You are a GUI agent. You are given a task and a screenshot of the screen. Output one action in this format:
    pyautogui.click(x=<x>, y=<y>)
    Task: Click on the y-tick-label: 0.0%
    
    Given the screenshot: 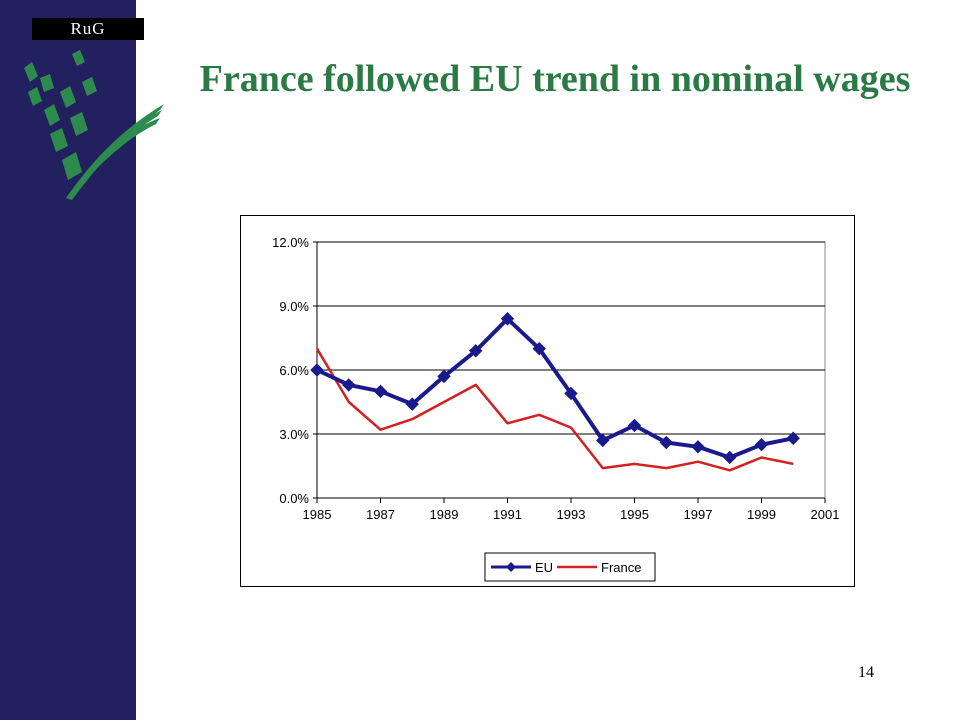 What is the action you would take?
    pyautogui.click(x=294, y=498)
    